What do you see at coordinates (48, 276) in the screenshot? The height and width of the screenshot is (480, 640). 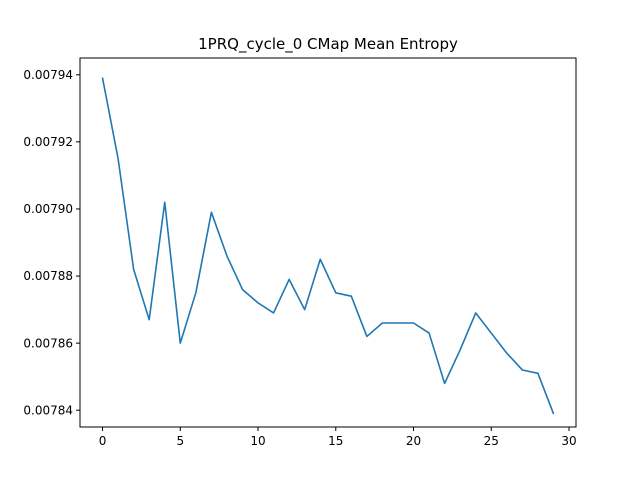 I see `y-tick-label: 0.00788` at bounding box center [48, 276].